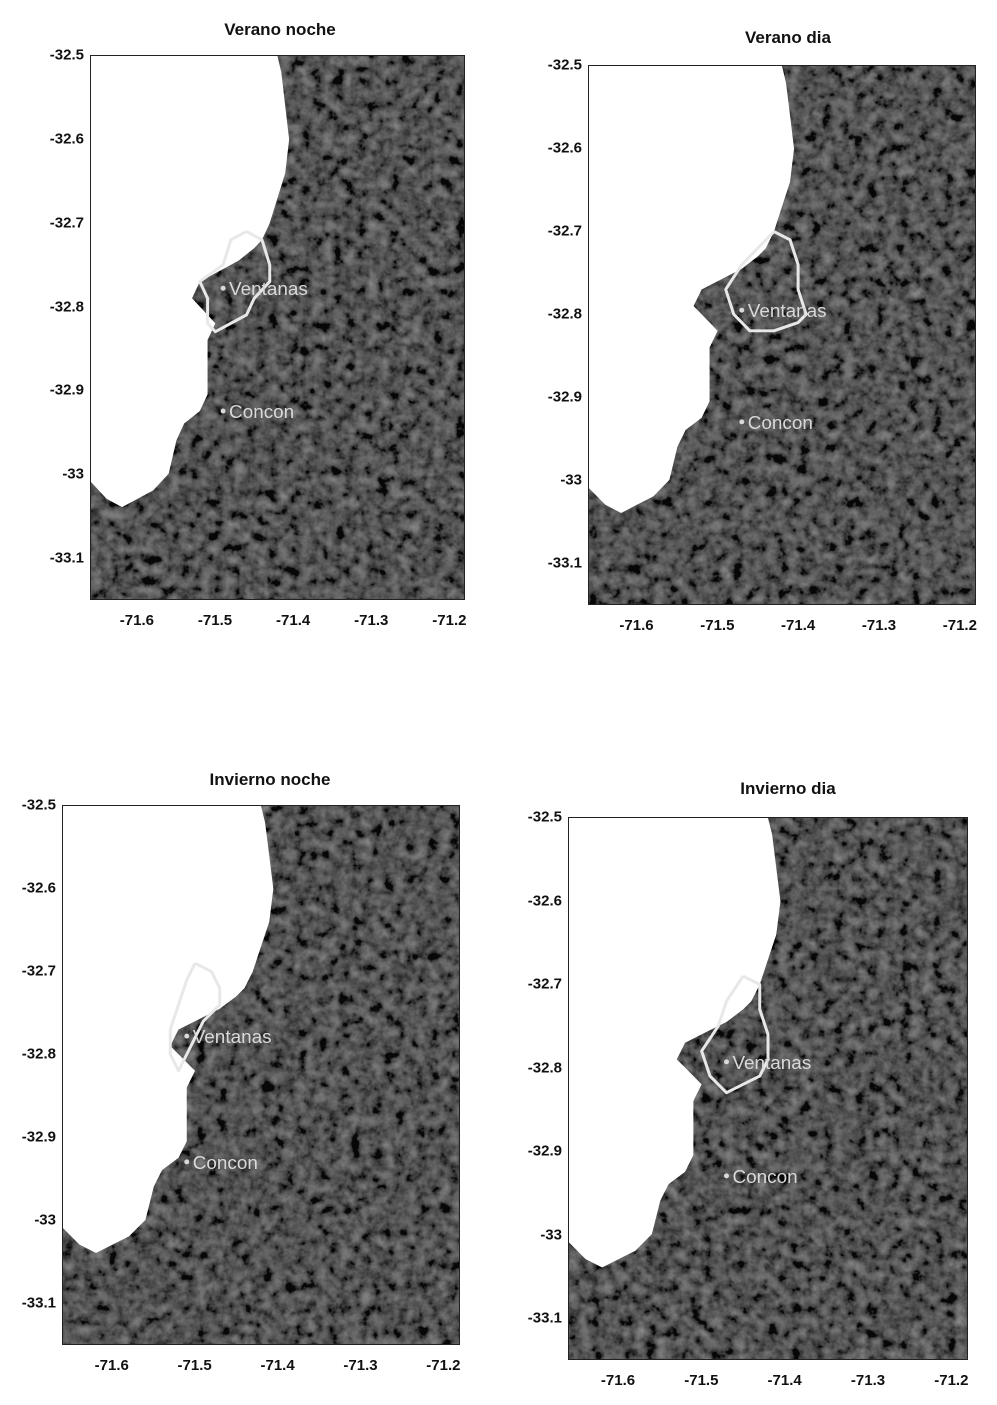  What do you see at coordinates (280, 29) in the screenshot?
I see `panel-title: Verano noche` at bounding box center [280, 29].